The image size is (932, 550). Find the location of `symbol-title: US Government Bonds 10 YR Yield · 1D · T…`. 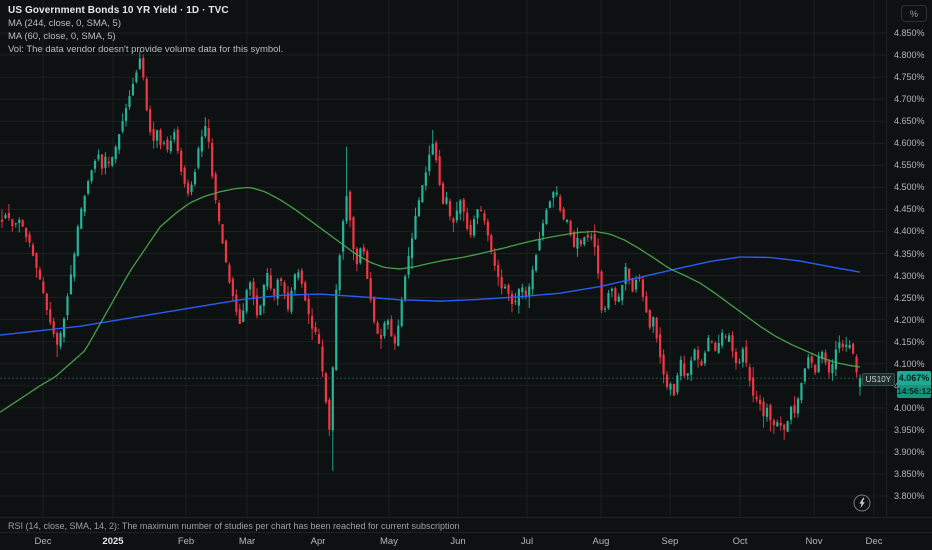

symbol-title: US Government Bonds 10 YR Yield · 1D · T… is located at coordinates (118, 10).